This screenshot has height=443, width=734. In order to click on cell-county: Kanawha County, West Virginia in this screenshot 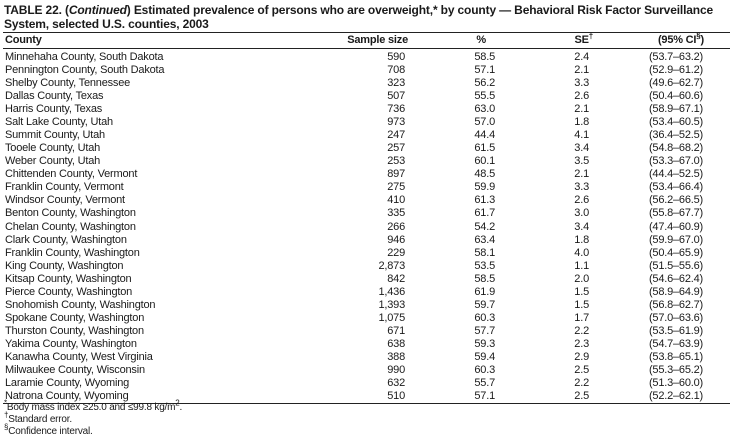, I will do `click(79, 356)`.